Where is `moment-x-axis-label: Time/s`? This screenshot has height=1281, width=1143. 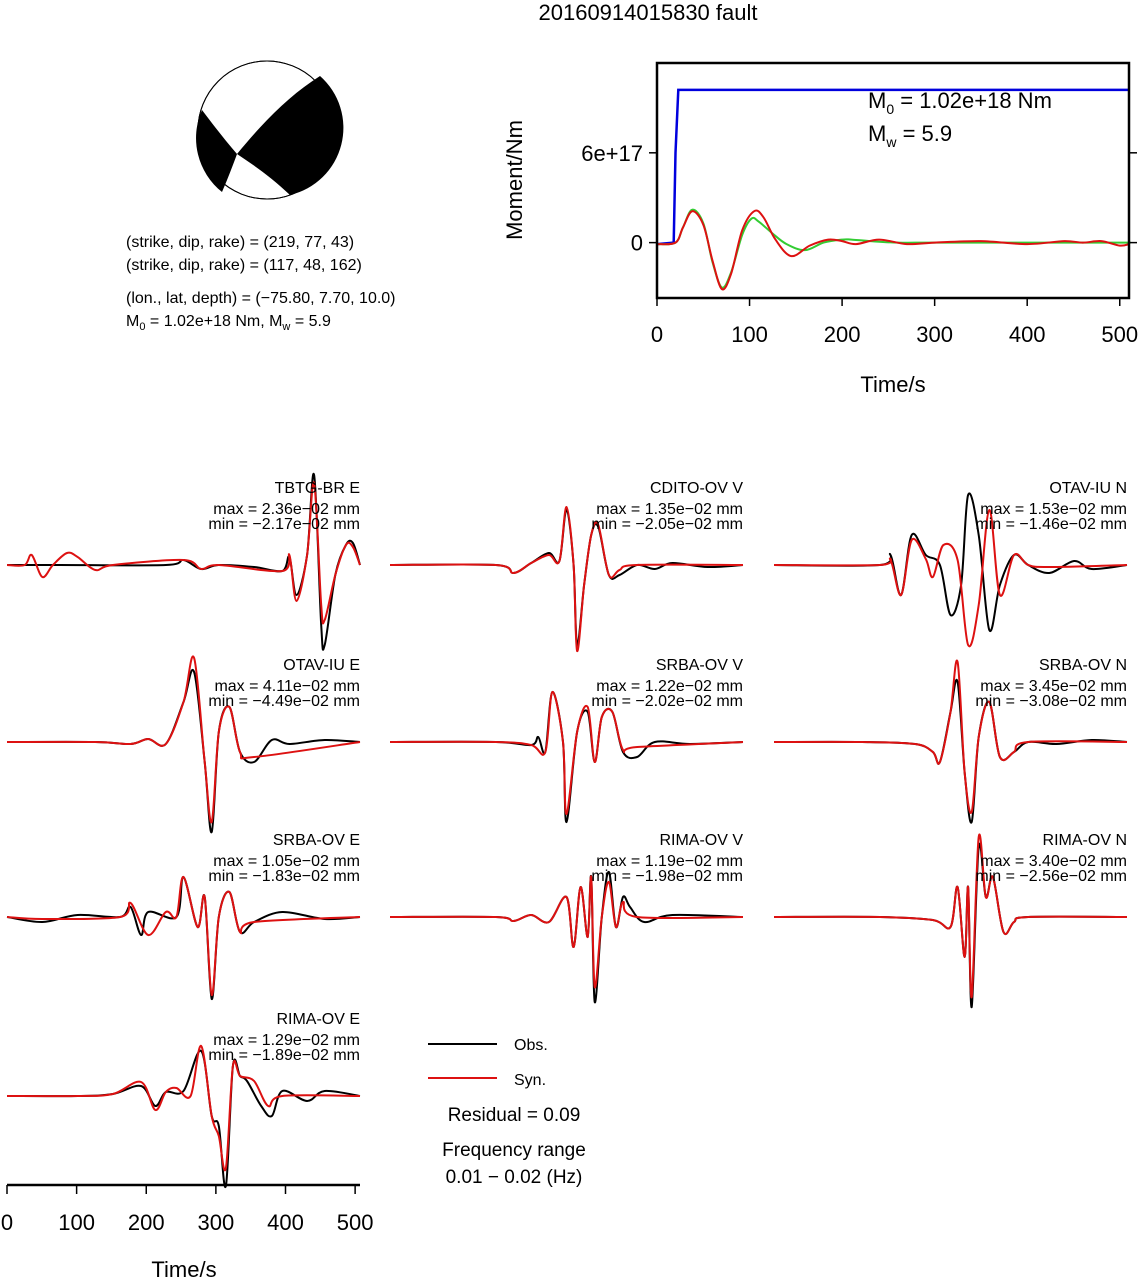 moment-x-axis-label: Time/s is located at coordinates (892, 384).